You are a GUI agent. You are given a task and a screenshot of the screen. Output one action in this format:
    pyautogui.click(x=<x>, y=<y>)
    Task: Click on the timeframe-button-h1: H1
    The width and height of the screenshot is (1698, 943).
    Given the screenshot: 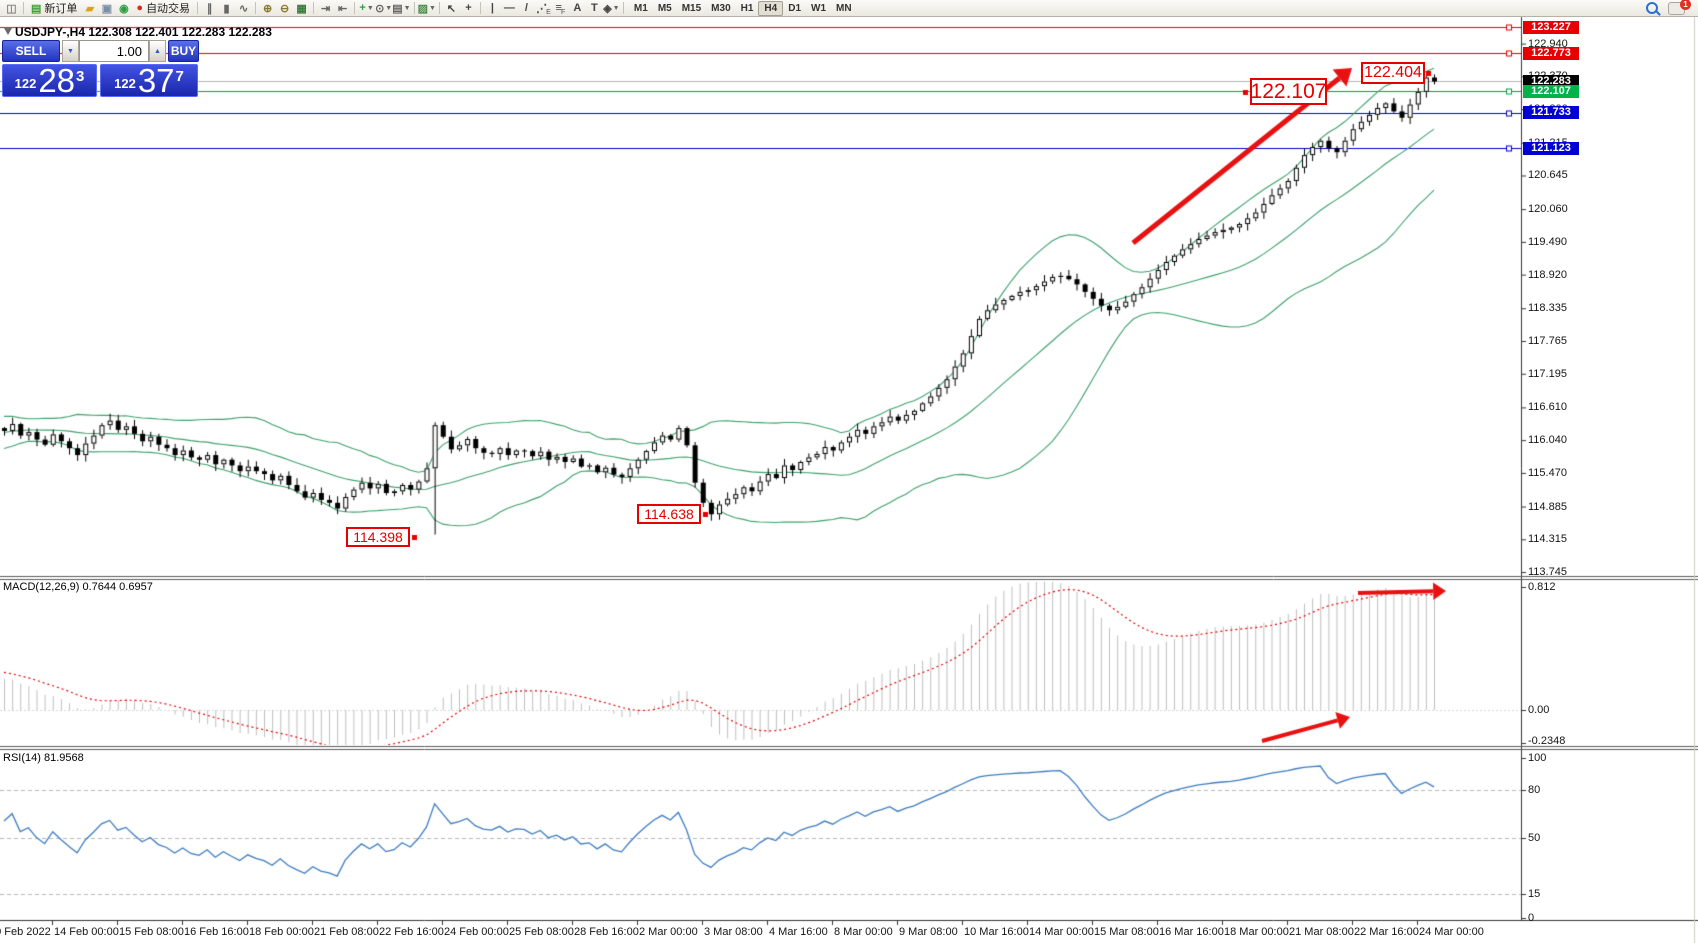 What is the action you would take?
    pyautogui.click(x=747, y=8)
    